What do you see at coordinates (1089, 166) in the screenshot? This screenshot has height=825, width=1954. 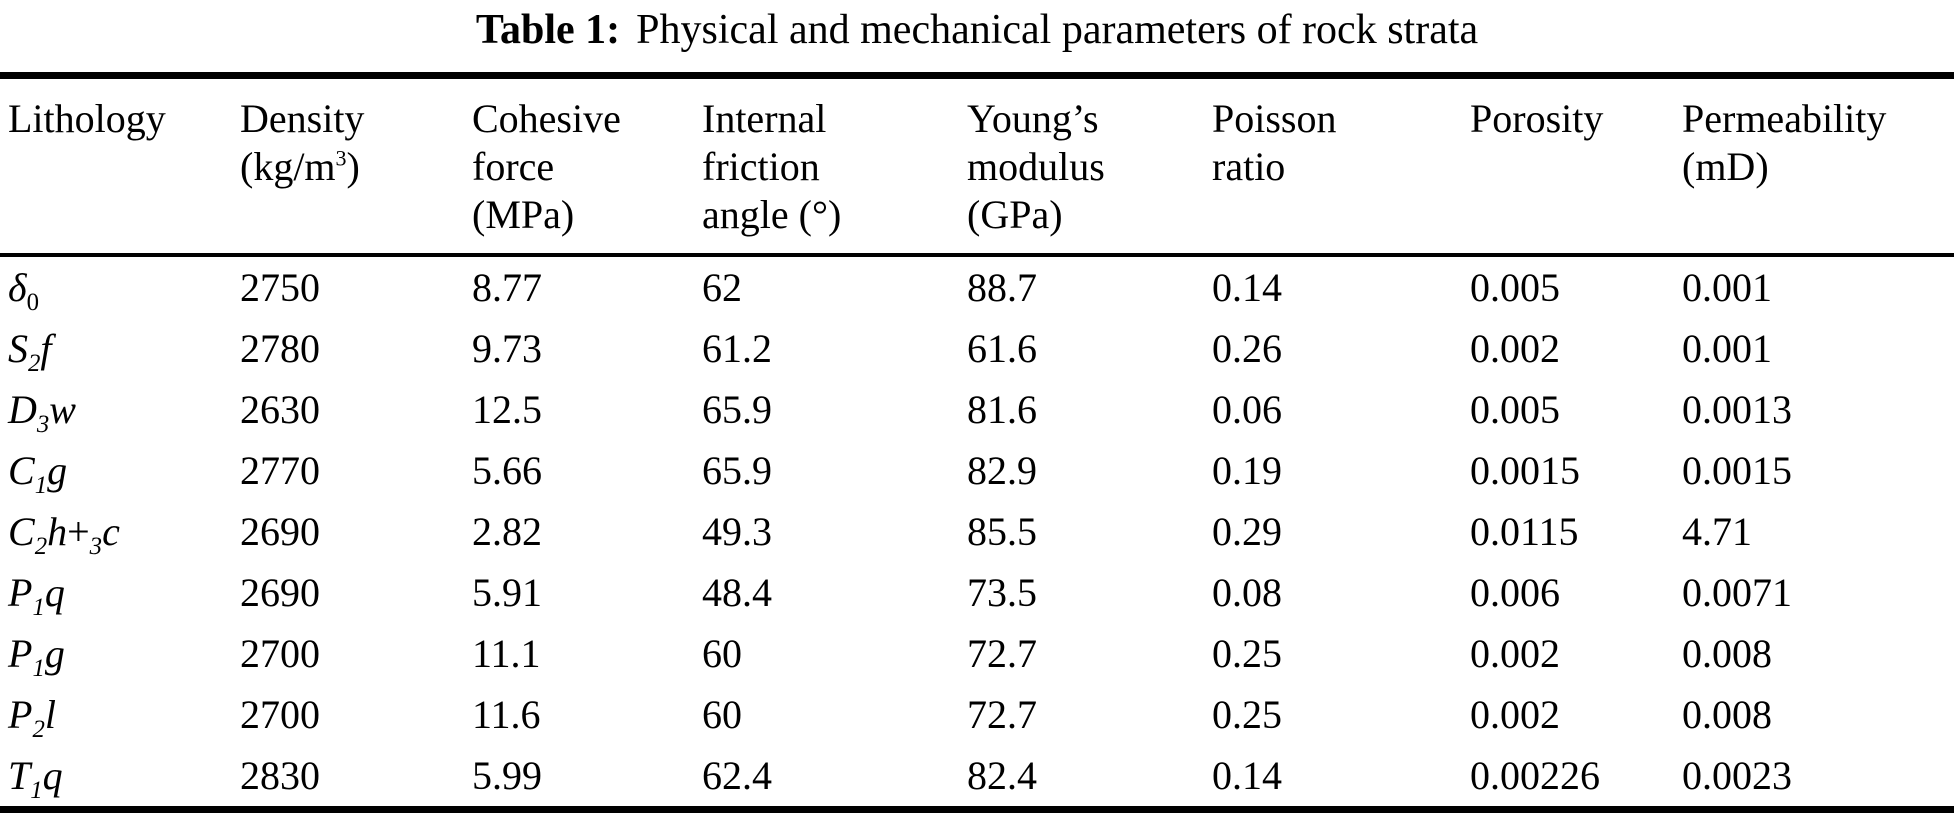 I see `column-header-youngs-modulus: Young’s modulus (GPa)` at bounding box center [1089, 166].